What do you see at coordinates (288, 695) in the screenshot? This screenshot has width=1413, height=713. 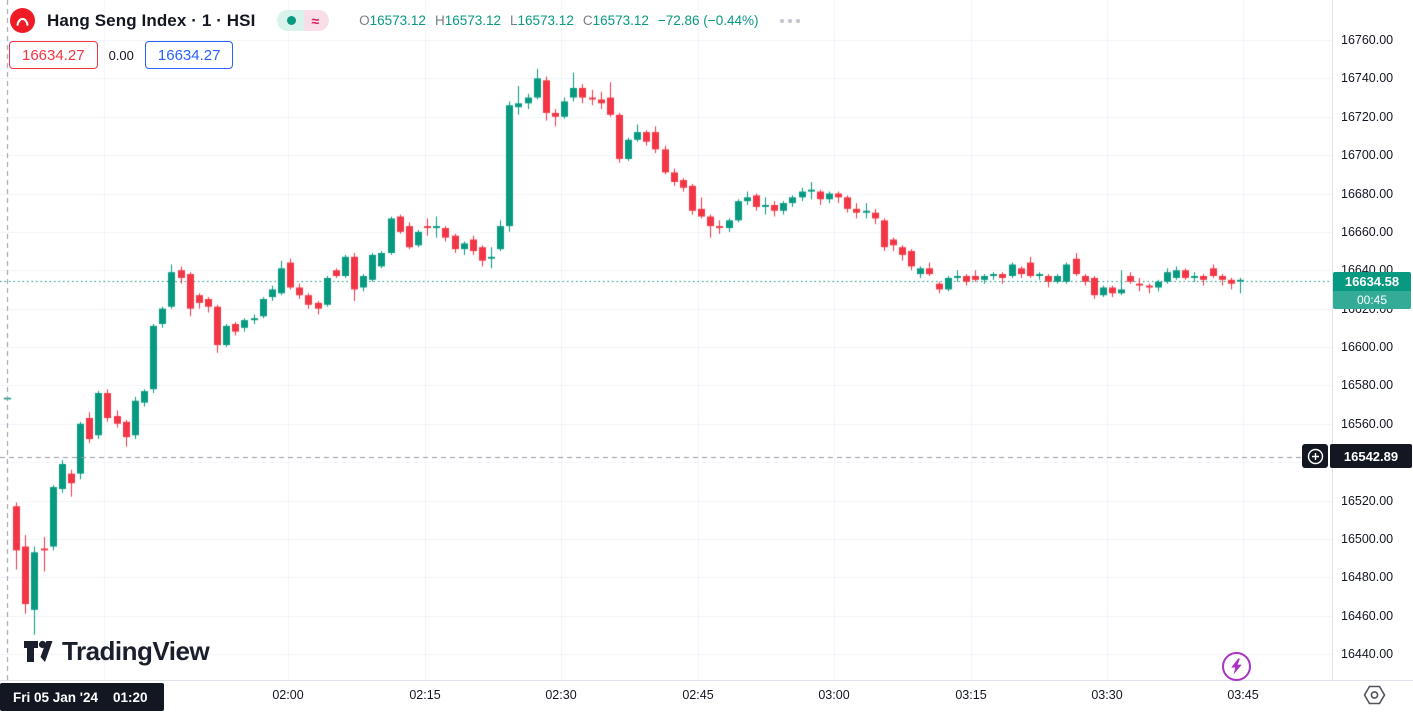 I see `time-axis-label: 02:00` at bounding box center [288, 695].